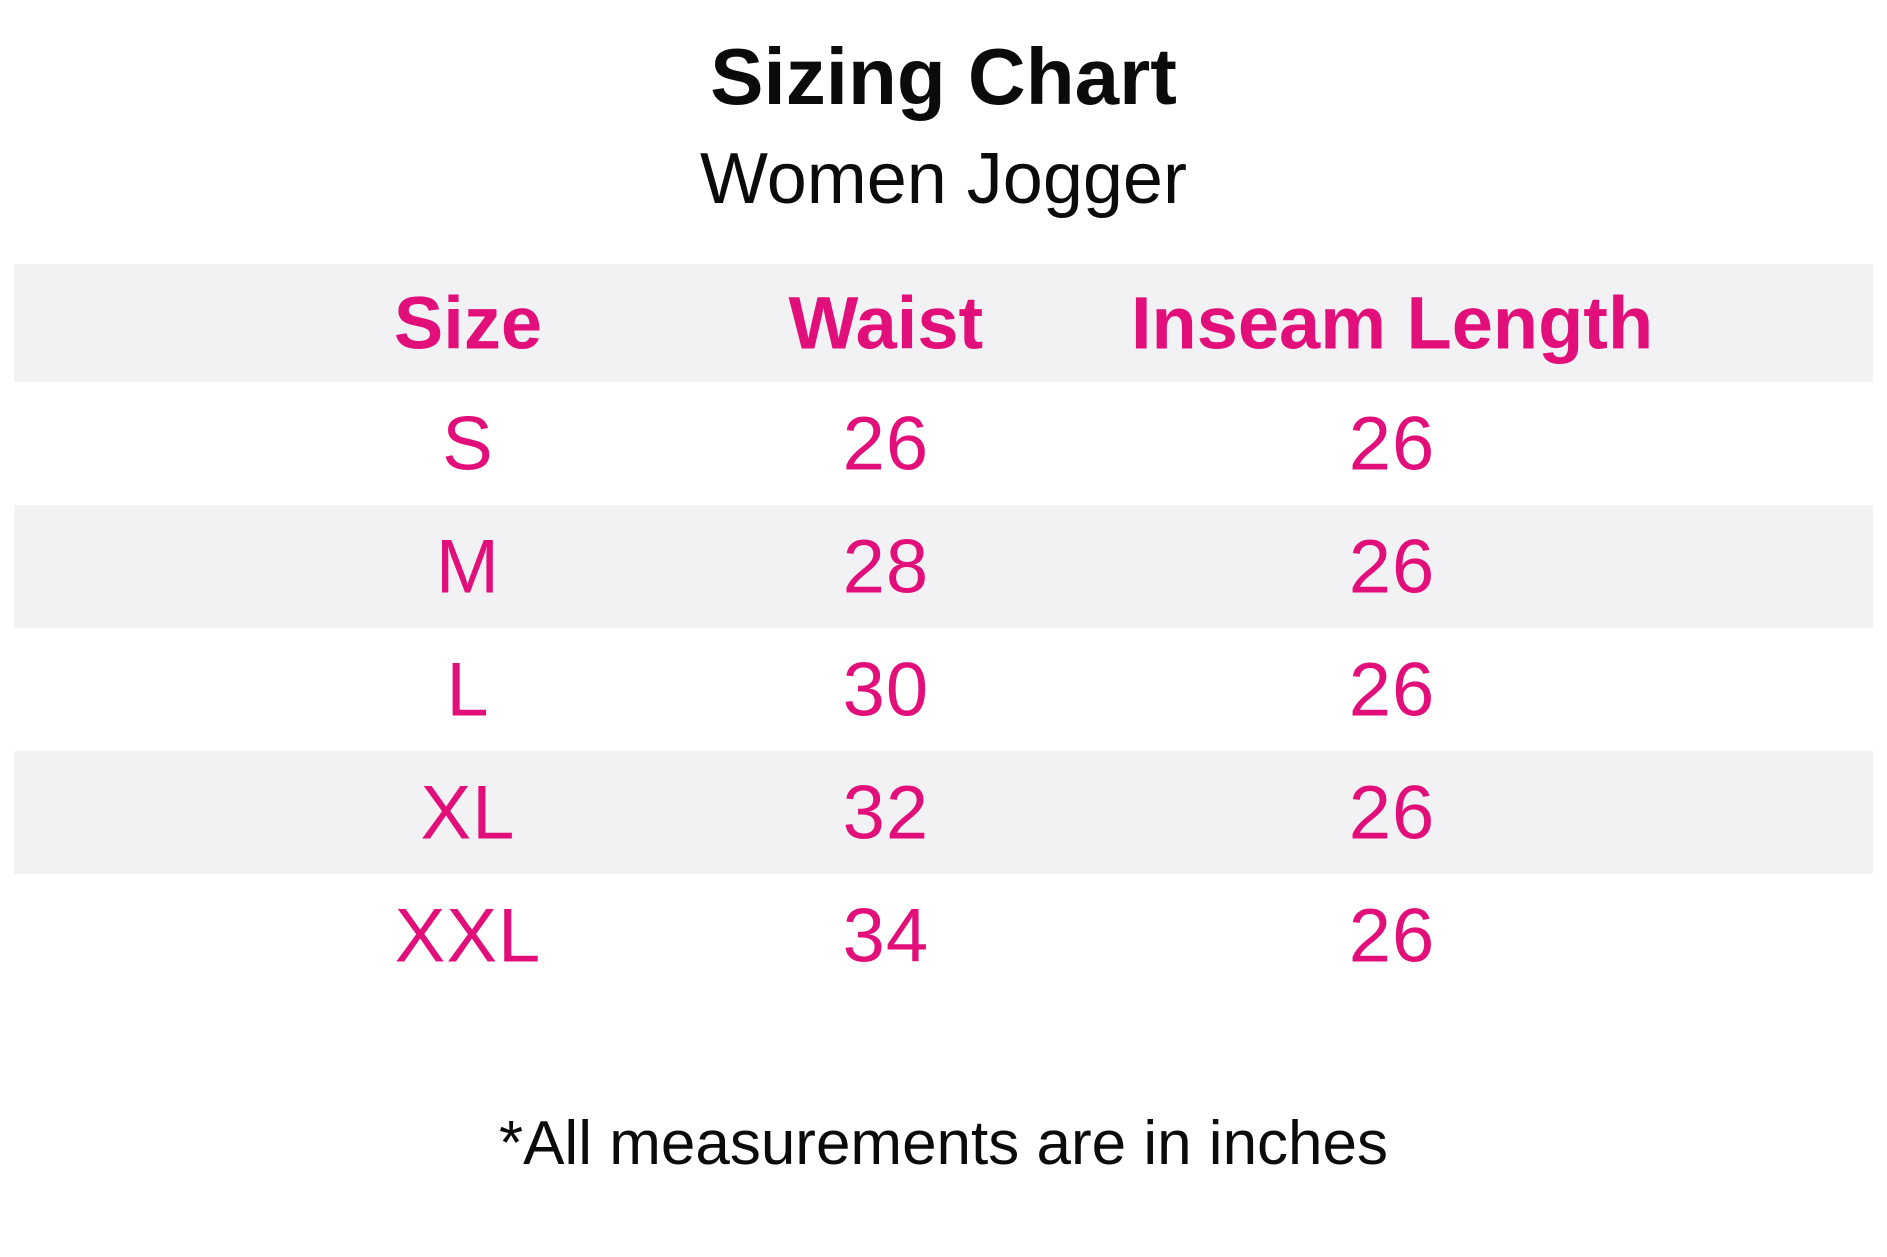 The image size is (1887, 1257). Describe the element at coordinates (468, 689) in the screenshot. I see `size-cell: L` at that location.